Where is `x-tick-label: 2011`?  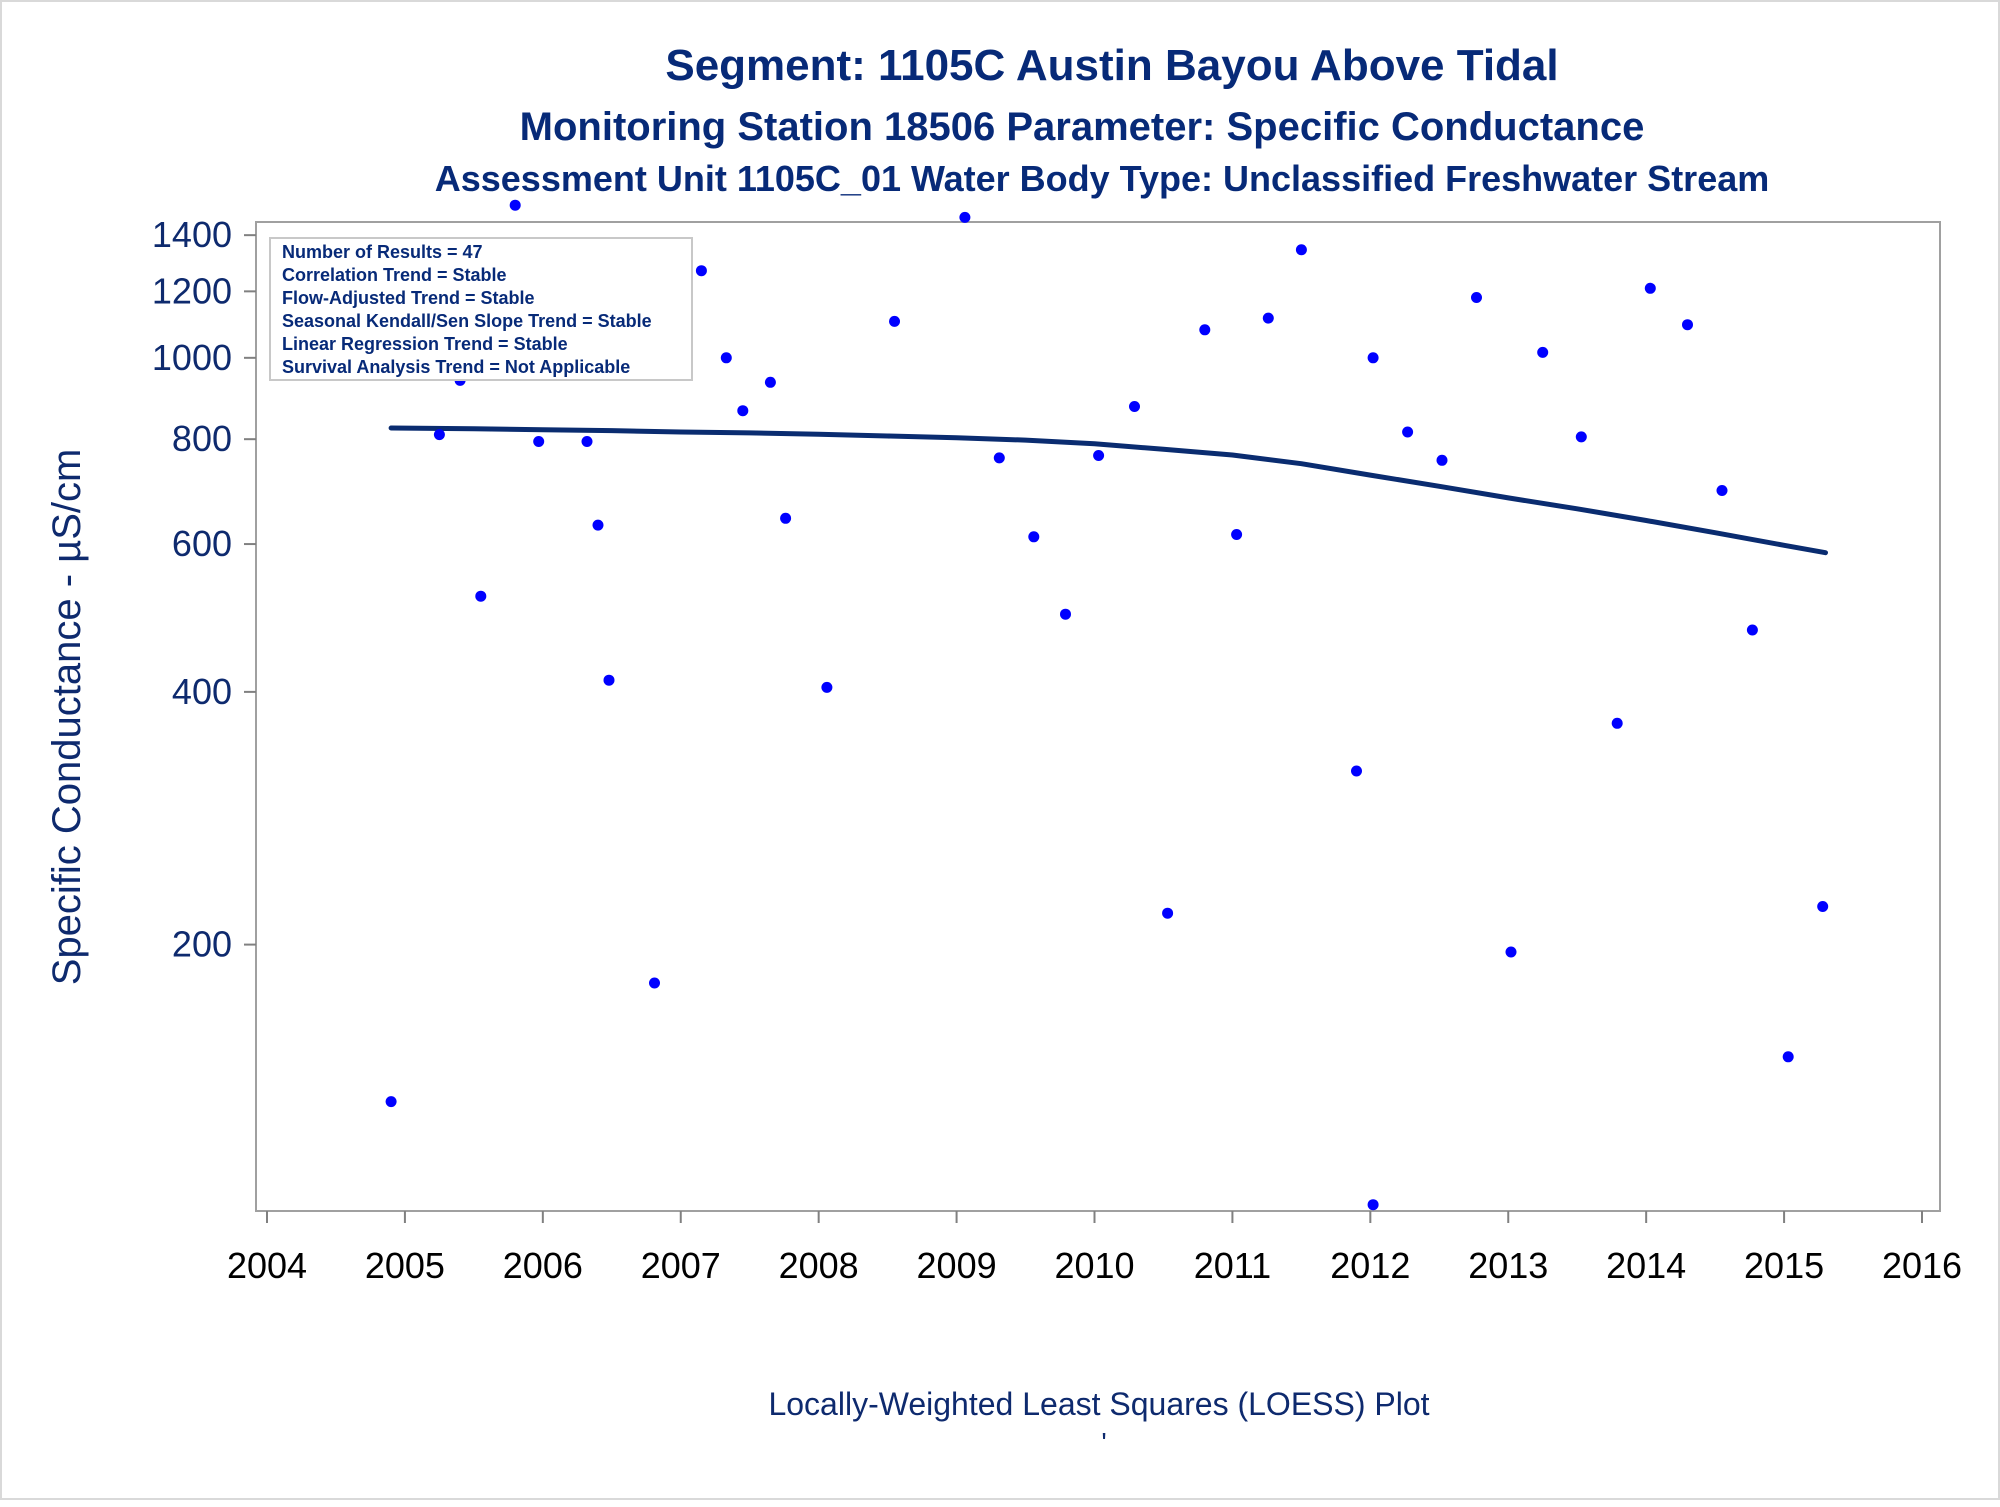
x-tick-label: 2011 is located at coordinates (1232, 1265).